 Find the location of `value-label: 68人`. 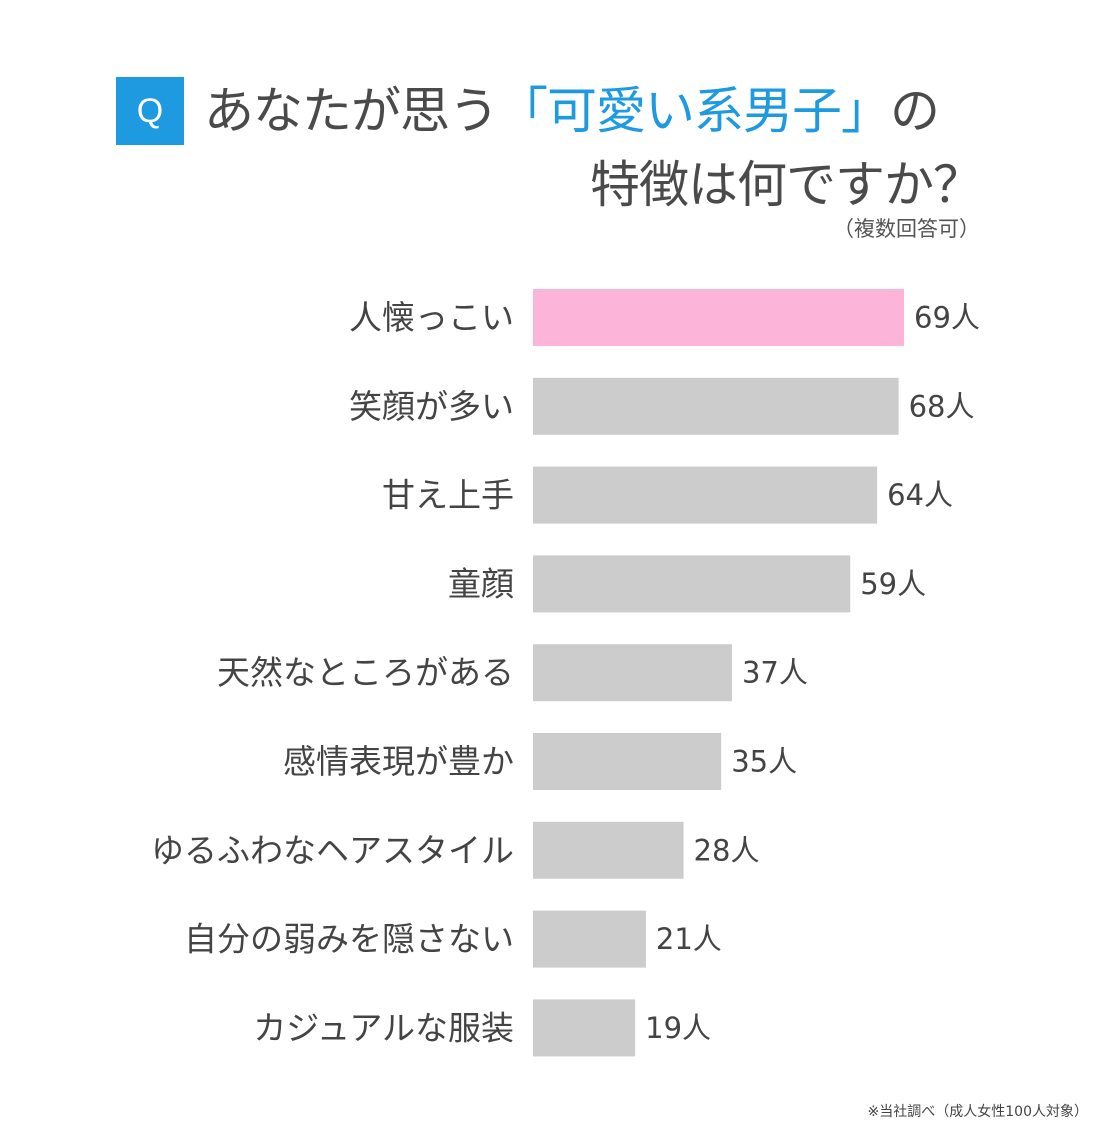

value-label: 68人 is located at coordinates (942, 406).